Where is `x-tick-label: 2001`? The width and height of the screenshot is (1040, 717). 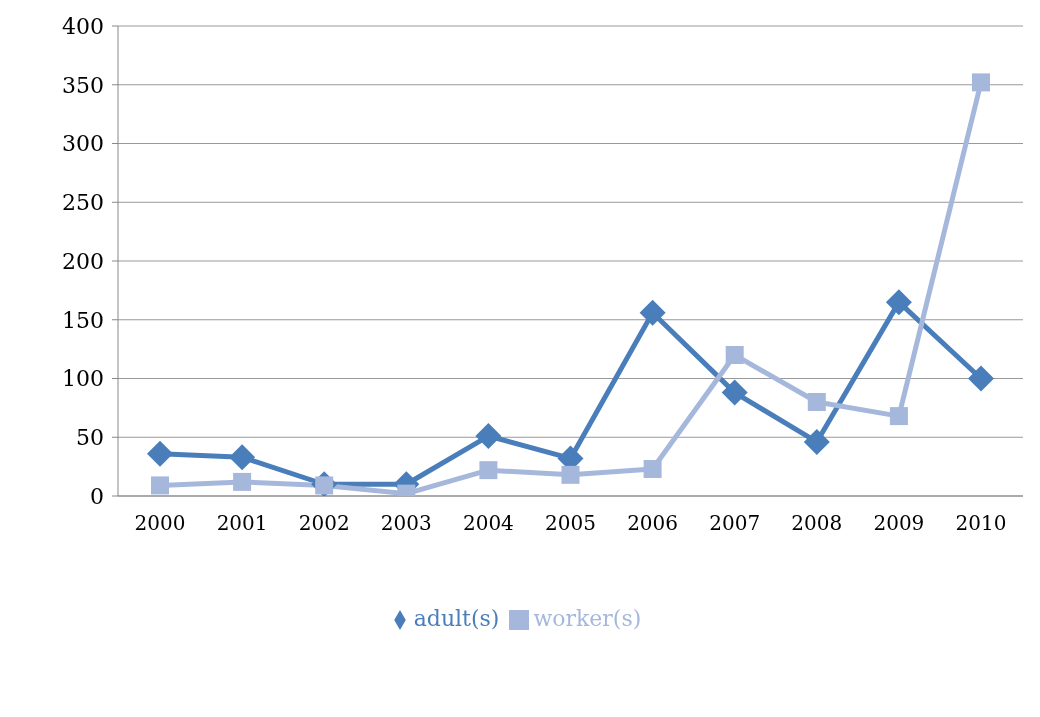
x-tick-label: 2001 is located at coordinates (242, 523).